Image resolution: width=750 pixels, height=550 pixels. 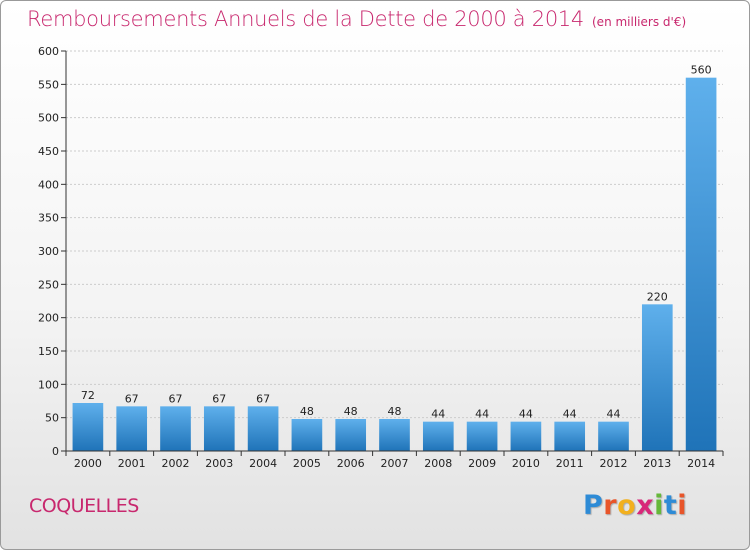 What do you see at coordinates (48, 84) in the screenshot?
I see `y-tick-label: 550` at bounding box center [48, 84].